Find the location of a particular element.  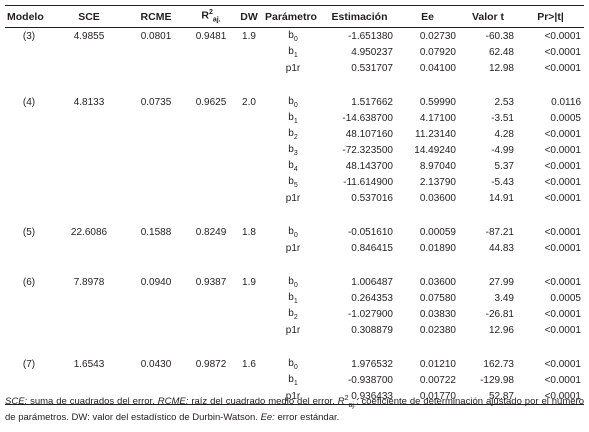

cell-estimacion: -72.323500 is located at coordinates (367, 150).